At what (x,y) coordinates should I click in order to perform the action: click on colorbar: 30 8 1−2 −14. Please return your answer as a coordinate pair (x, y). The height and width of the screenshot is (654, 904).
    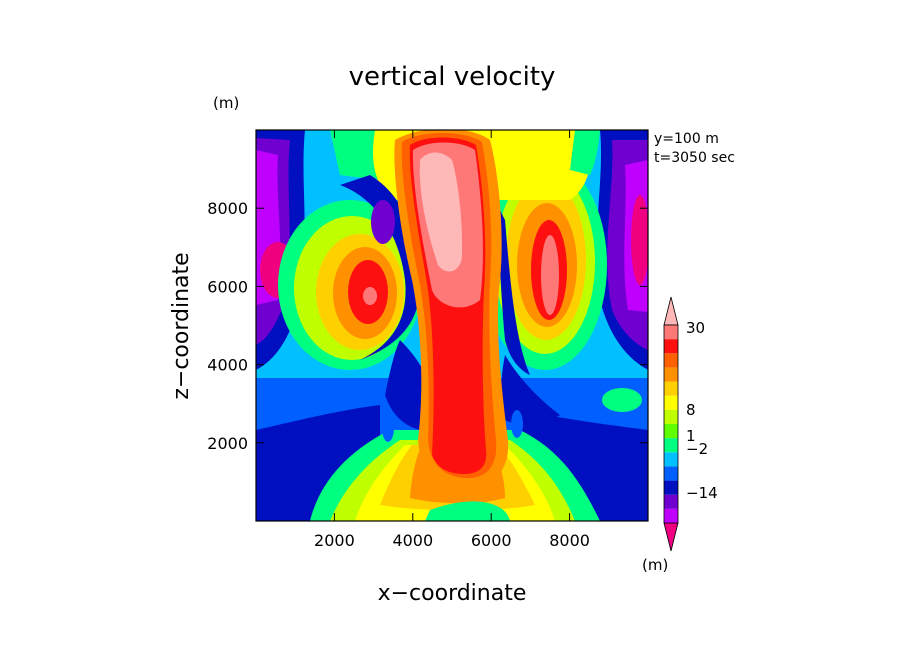
    Looking at the image, I should click on (690, 424).